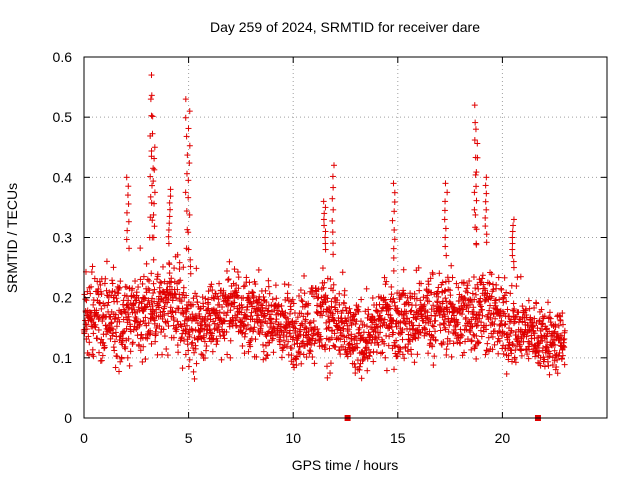  What do you see at coordinates (398, 438) in the screenshot?
I see `x-tick-label: 15` at bounding box center [398, 438].